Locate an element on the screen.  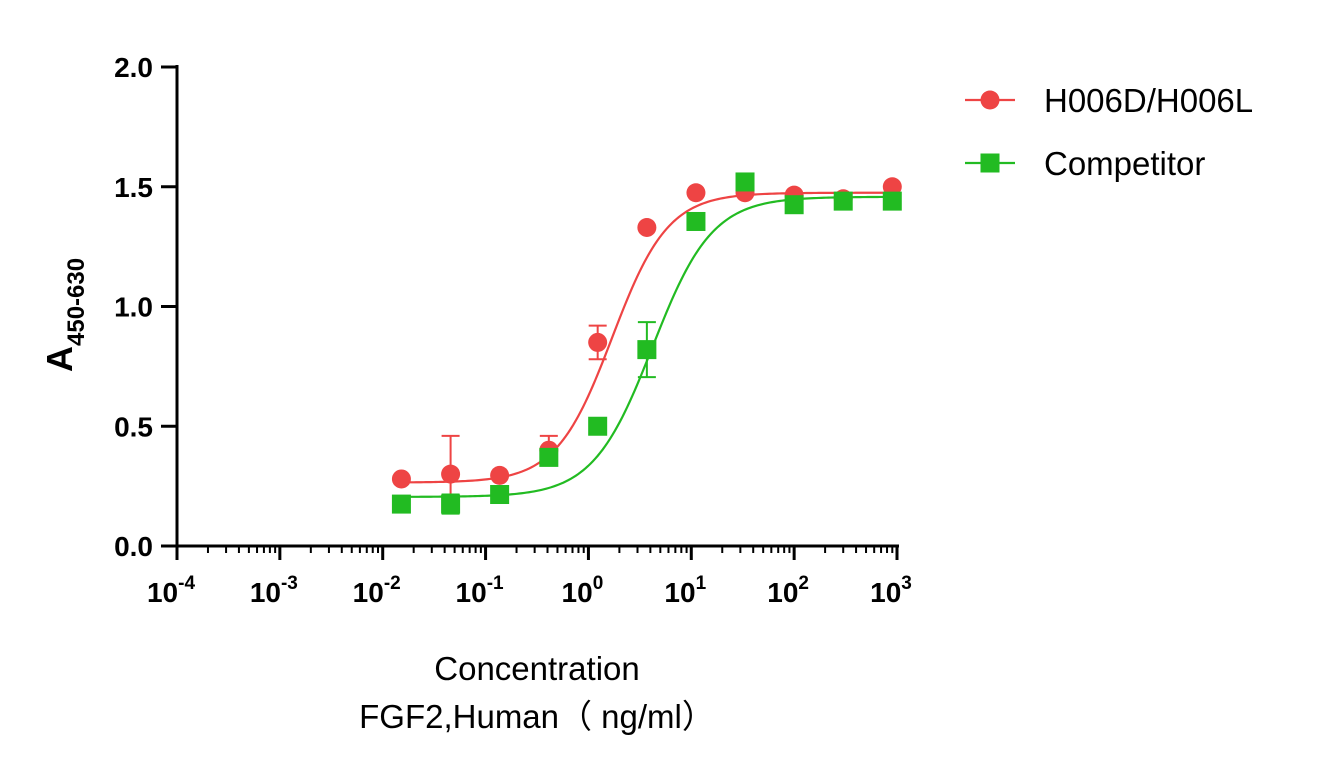
legend-label: H006D/H006L is located at coordinates (1148, 100).